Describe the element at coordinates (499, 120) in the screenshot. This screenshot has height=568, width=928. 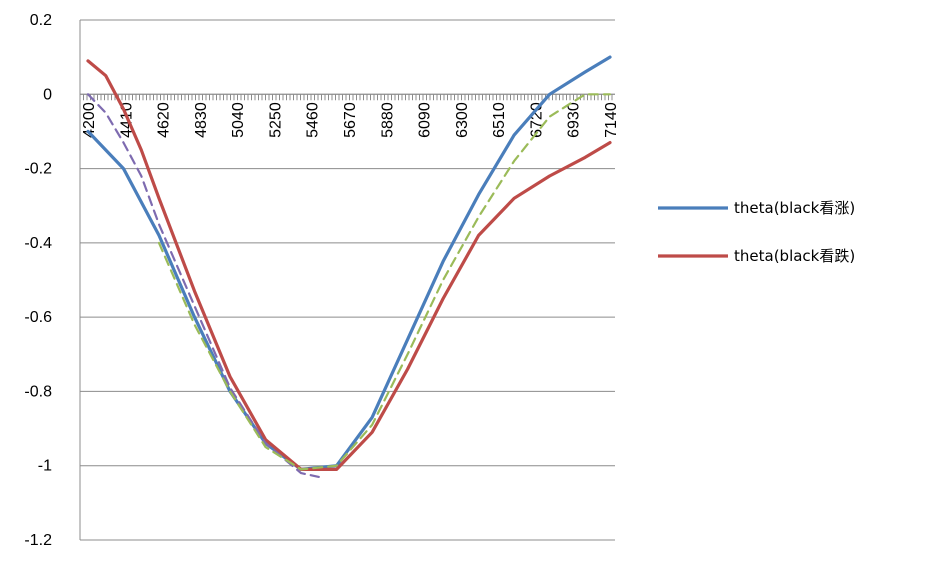
I see `x-tick-label: 6510` at that location.